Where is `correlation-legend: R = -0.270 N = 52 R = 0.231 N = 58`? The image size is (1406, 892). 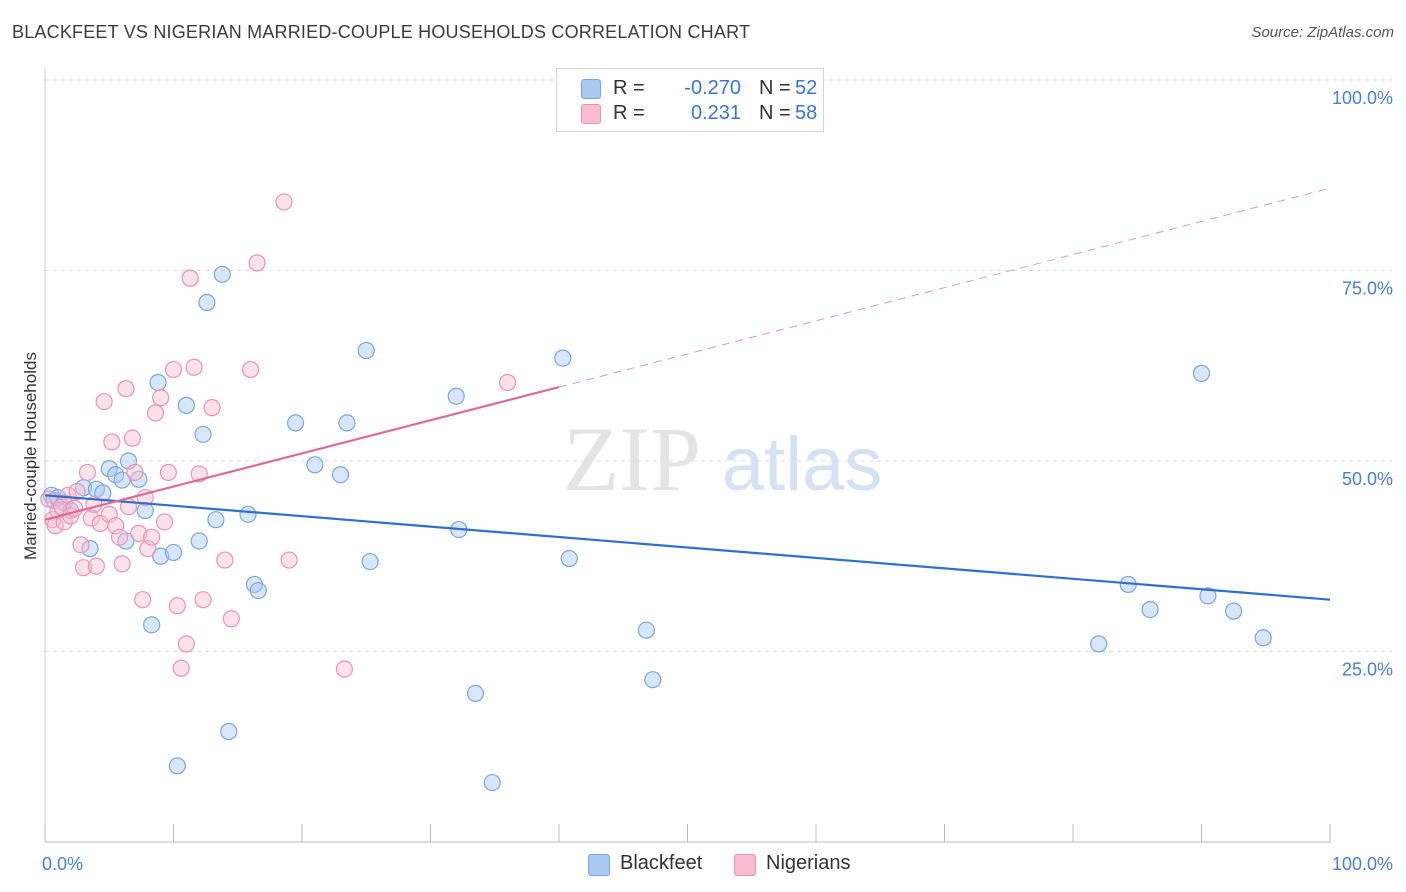
correlation-legend: R = -0.270 N = 52 R = 0.231 N = 58 is located at coordinates (690, 100).